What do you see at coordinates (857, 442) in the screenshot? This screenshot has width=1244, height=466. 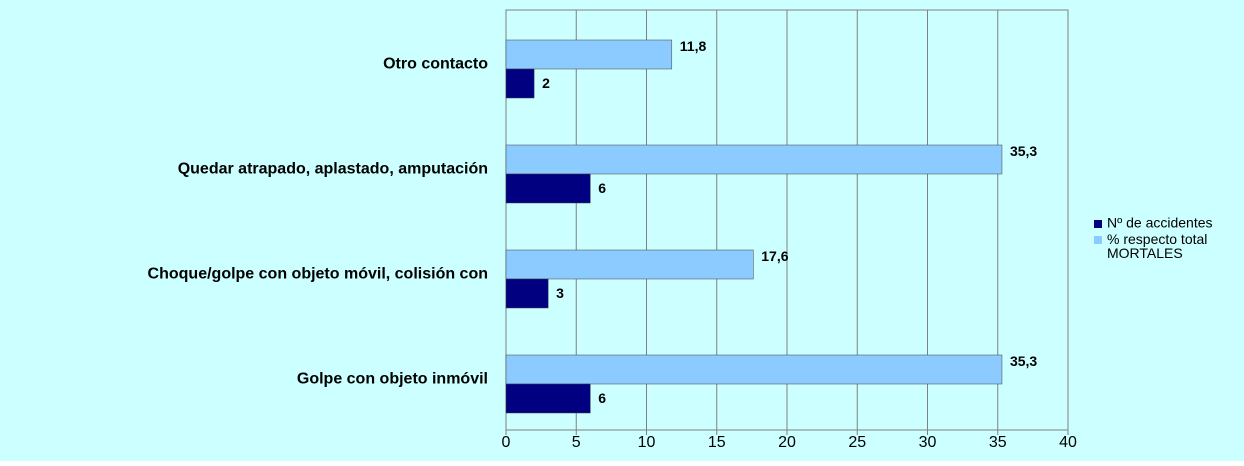 I see `x-tick-label: 25` at bounding box center [857, 442].